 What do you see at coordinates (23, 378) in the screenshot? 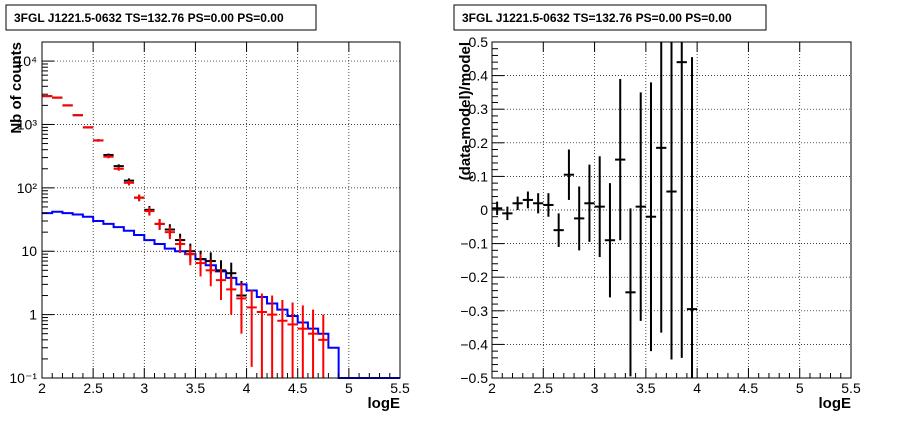
I see `y-tick-label: 10⁻¹` at bounding box center [23, 378].